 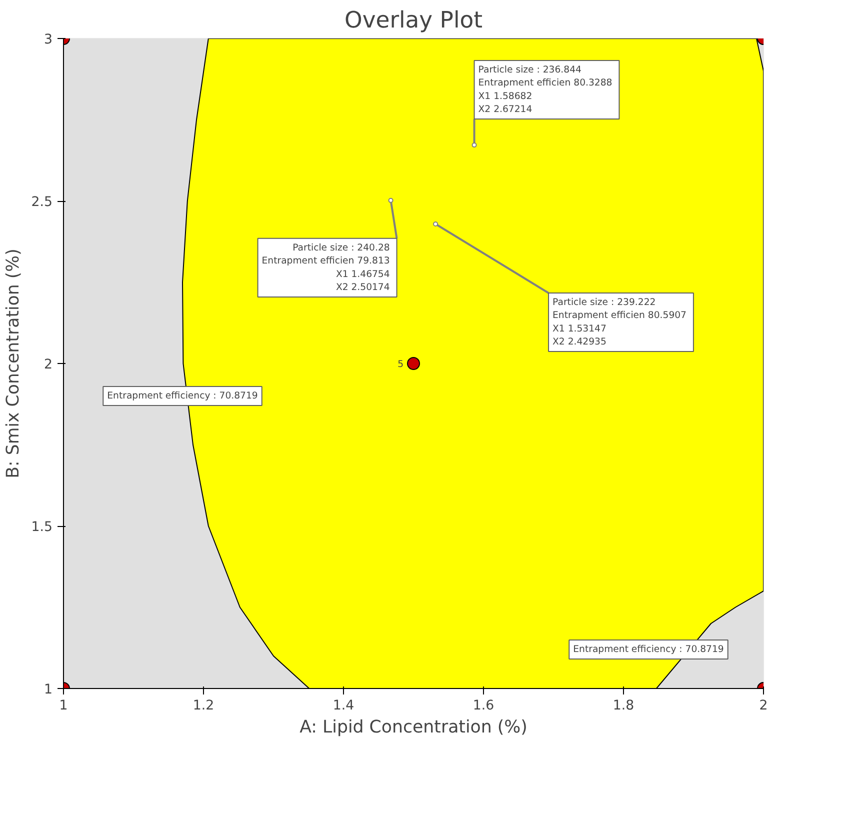 What do you see at coordinates (42, 527) in the screenshot?
I see `y-tick-label: 1.5` at bounding box center [42, 527].